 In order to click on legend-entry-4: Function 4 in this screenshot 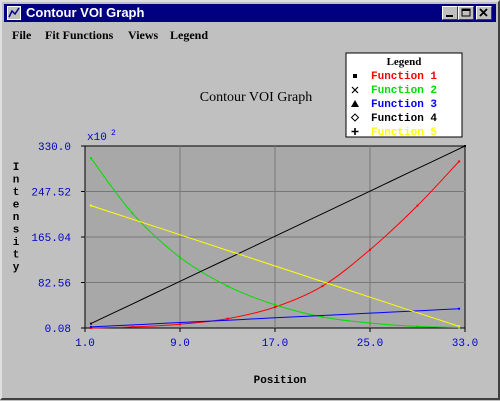, I will do `click(404, 119)`.